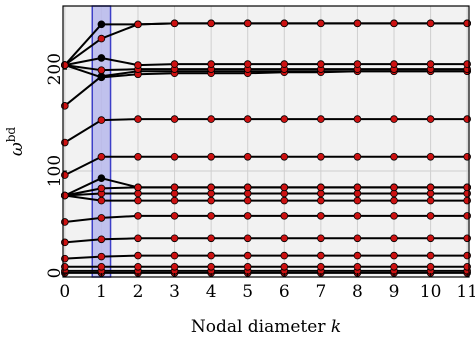  I want to click on data-point-s15-x1, so click(101, 58).